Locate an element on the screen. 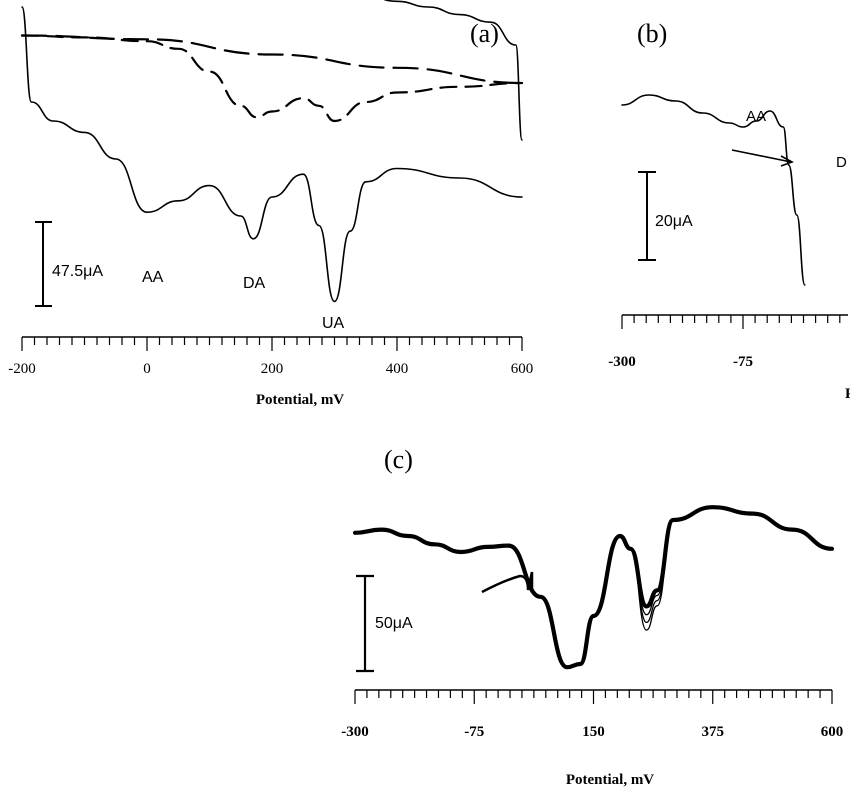  peak-label-da: DA is located at coordinates (254, 283).